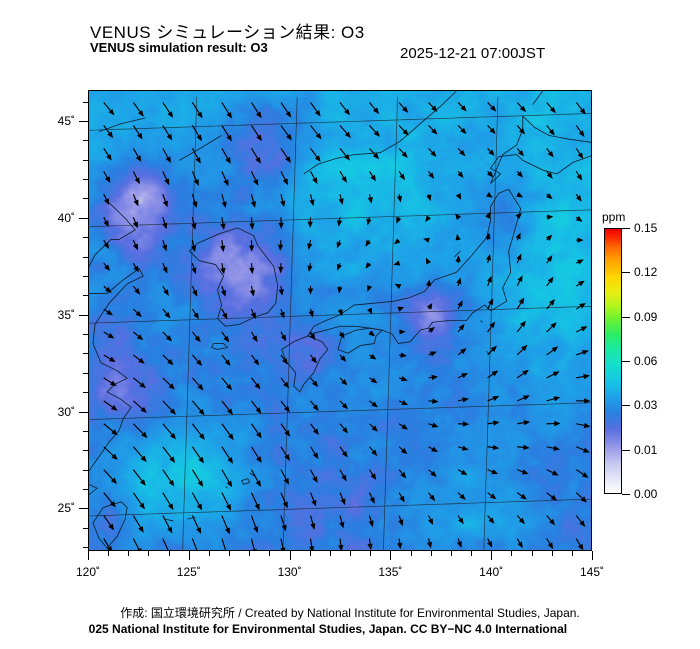 This screenshot has height=649, width=700. Describe the element at coordinates (390, 572) in the screenshot. I see `lon-label: 135˚` at that location.